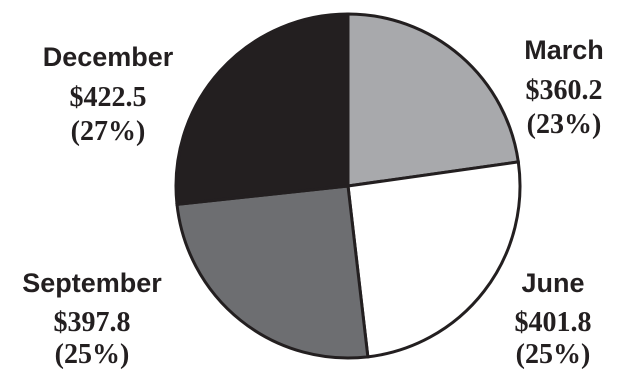 The height and width of the screenshot is (369, 625). I want to click on slice-percent-march: (23%), so click(564, 124).